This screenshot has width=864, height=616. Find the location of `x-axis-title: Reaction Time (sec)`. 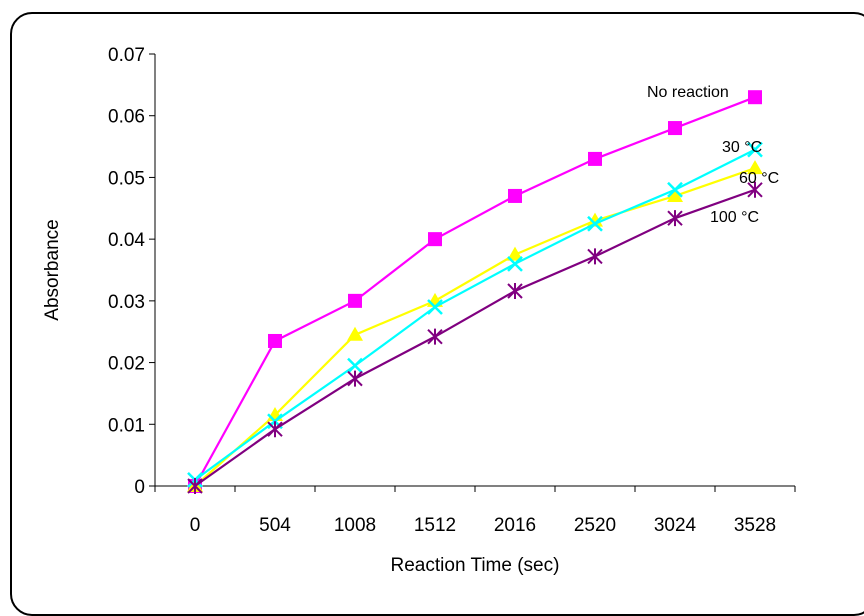

x-axis-title: Reaction Time (sec) is located at coordinates (475, 565).